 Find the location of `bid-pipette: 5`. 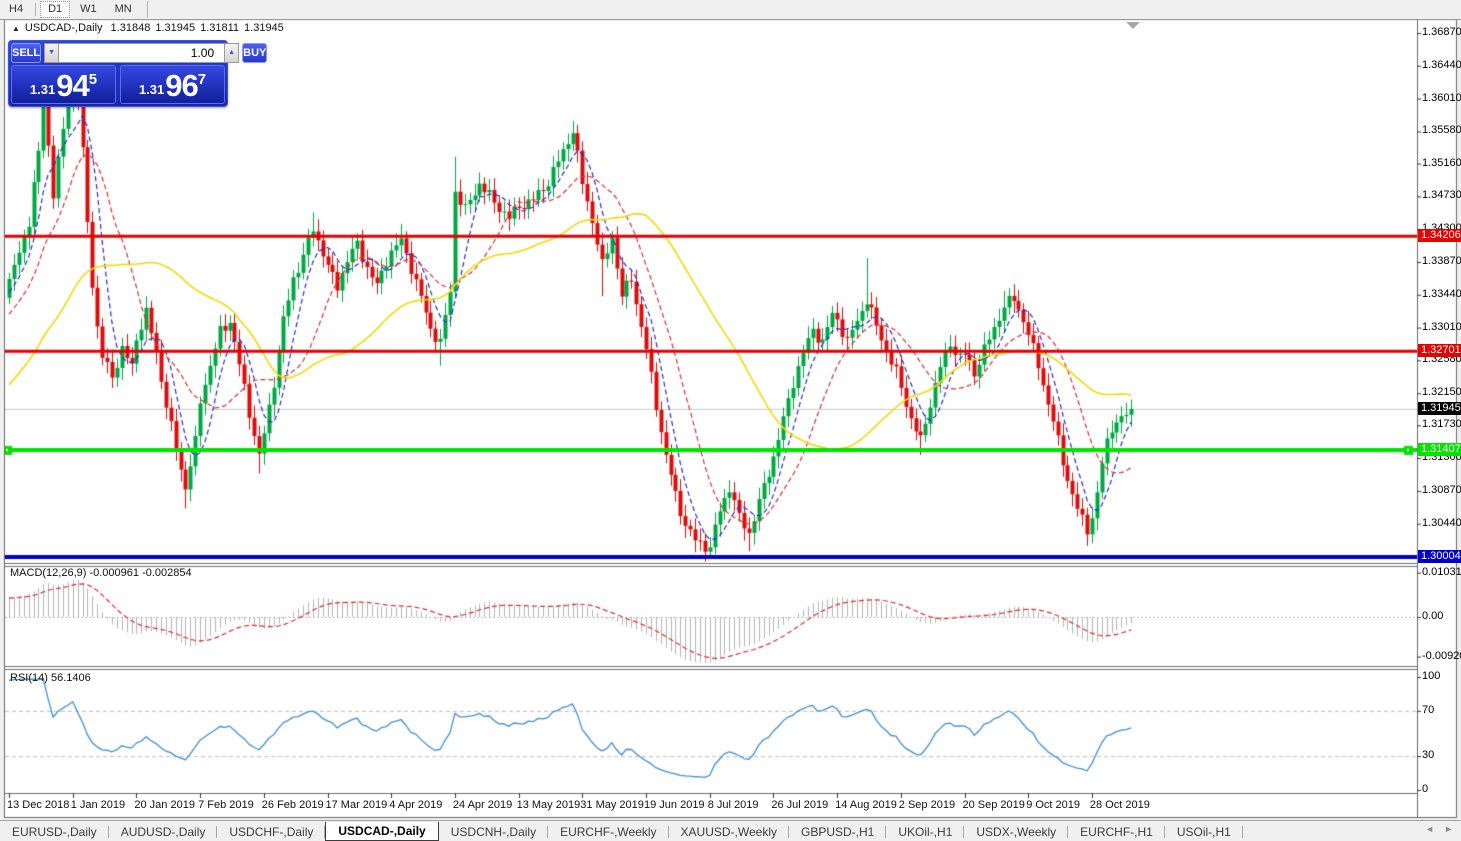

bid-pipette: 5 is located at coordinates (93, 79).